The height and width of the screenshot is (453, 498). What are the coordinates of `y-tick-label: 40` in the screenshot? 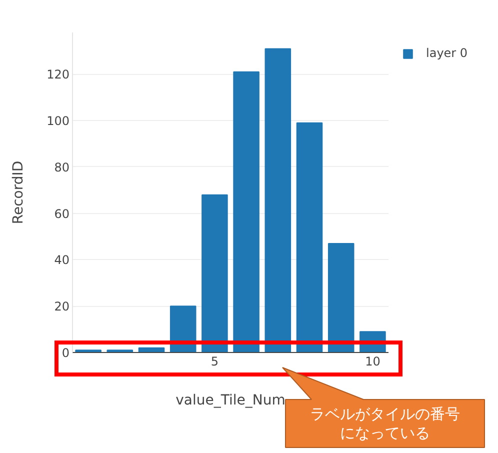 It's located at (62, 260).